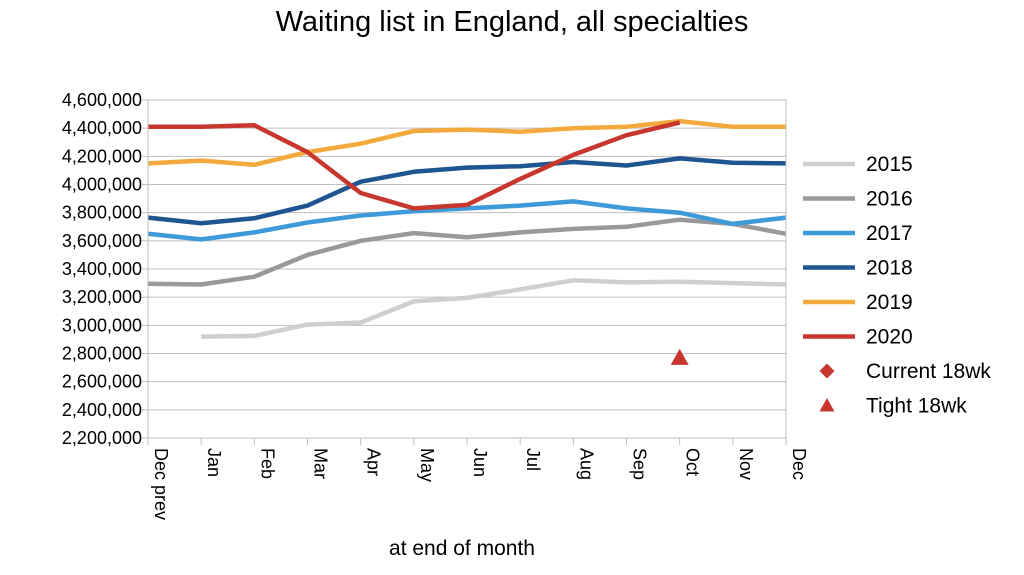  I want to click on x-tick-label: Feb, so click(267, 463).